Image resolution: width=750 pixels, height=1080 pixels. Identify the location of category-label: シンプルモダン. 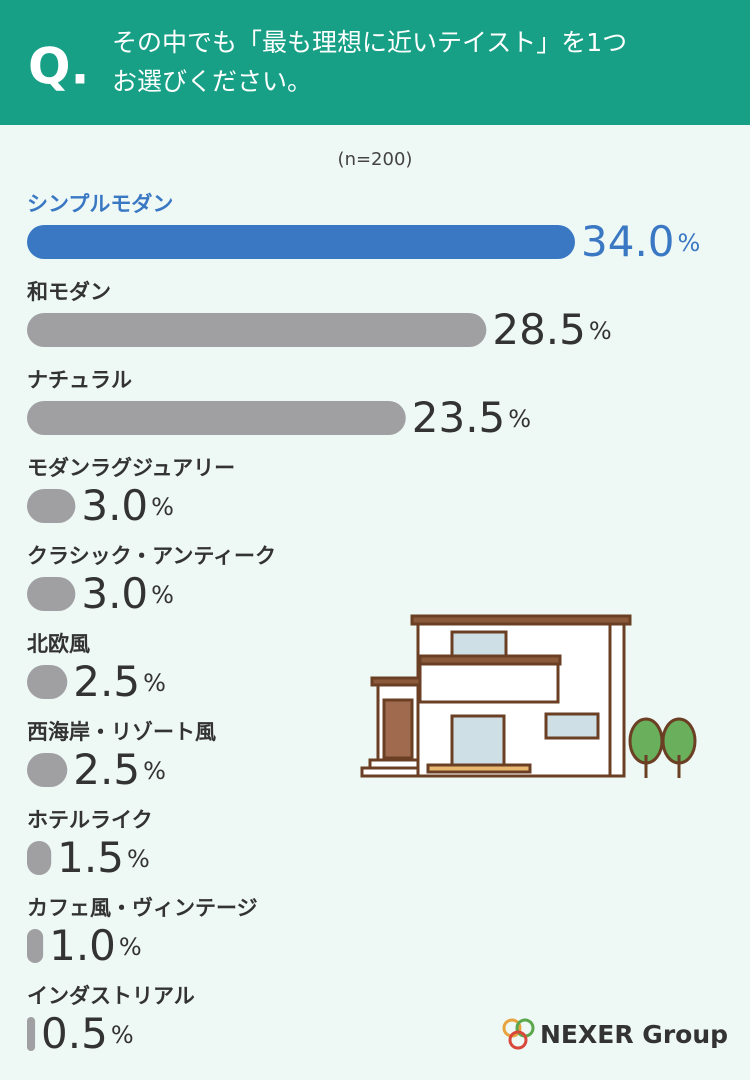
(100, 204).